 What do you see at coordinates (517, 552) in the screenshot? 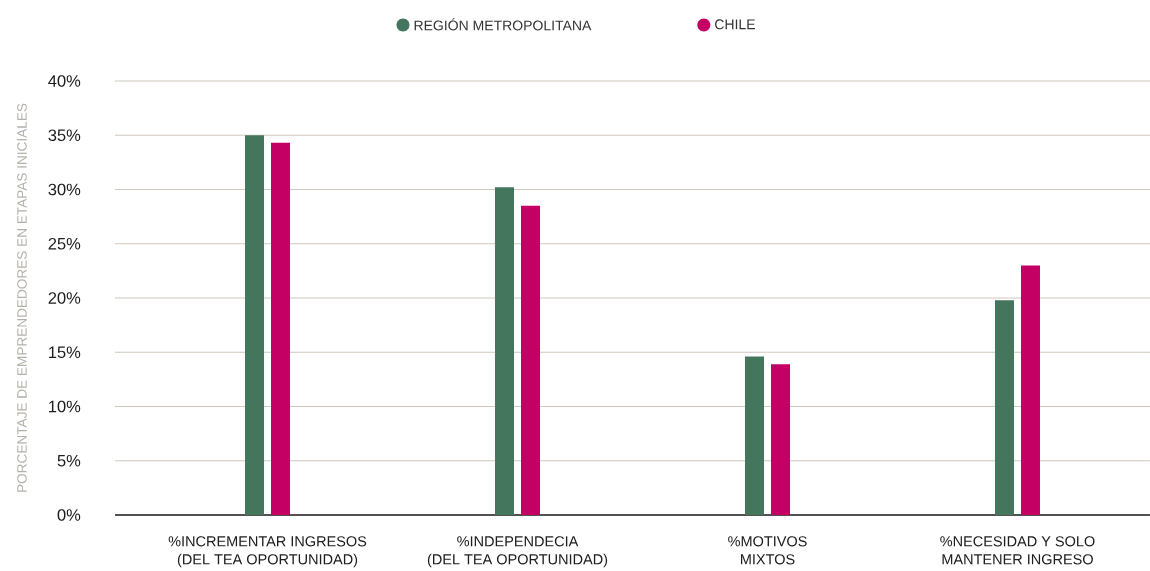
I see `x-tick-label: %INDEPENDECIA (DEL TEA OPORTUNIDAD)` at bounding box center [517, 552].